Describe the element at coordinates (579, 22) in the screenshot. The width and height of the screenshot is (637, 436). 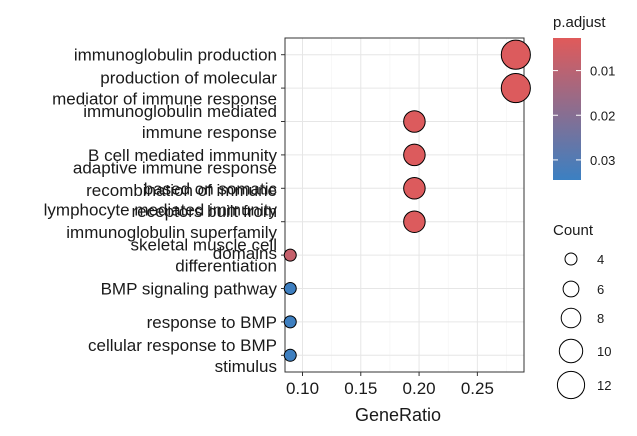
I see `color-legend-title: p.adjust` at that location.